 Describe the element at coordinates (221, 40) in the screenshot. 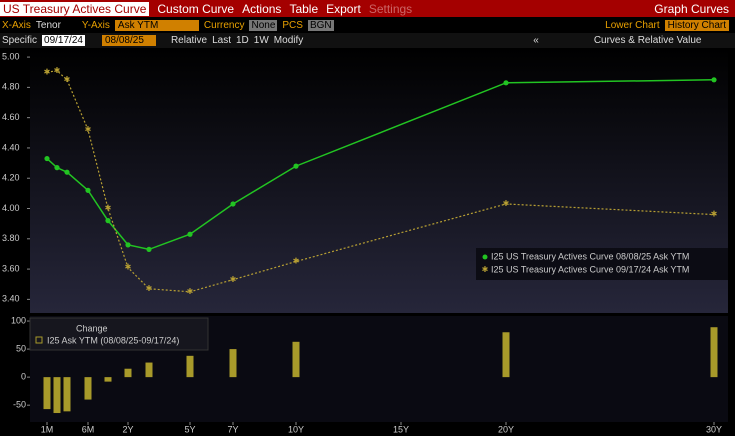

I see `button: Last` at that location.